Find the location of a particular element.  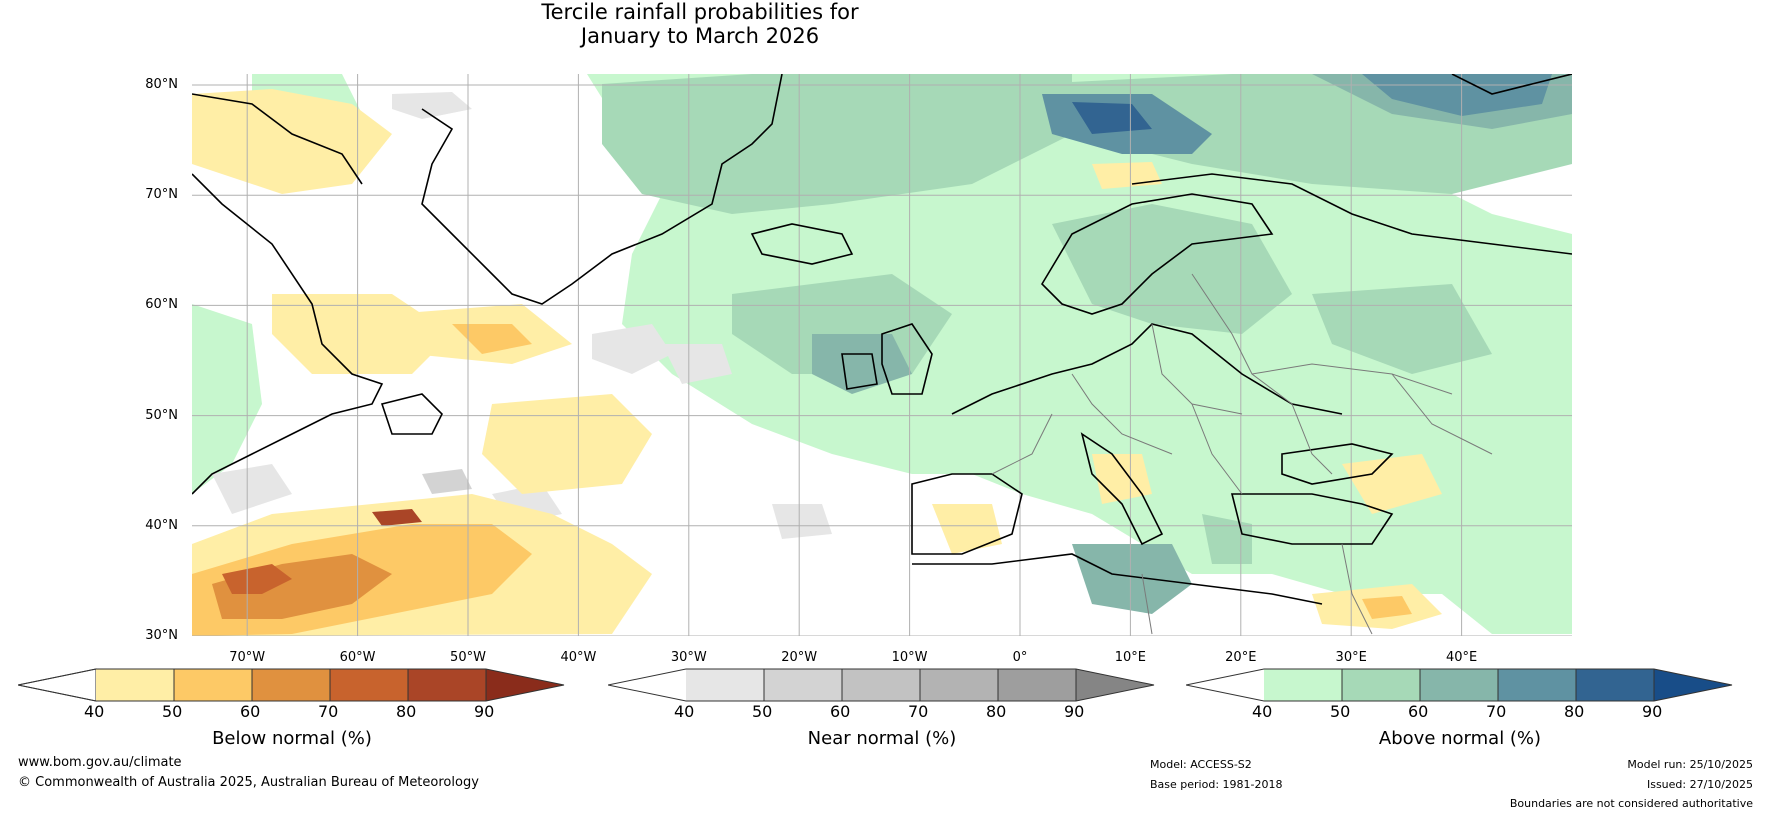

coastline-greenland is located at coordinates (602, 189).